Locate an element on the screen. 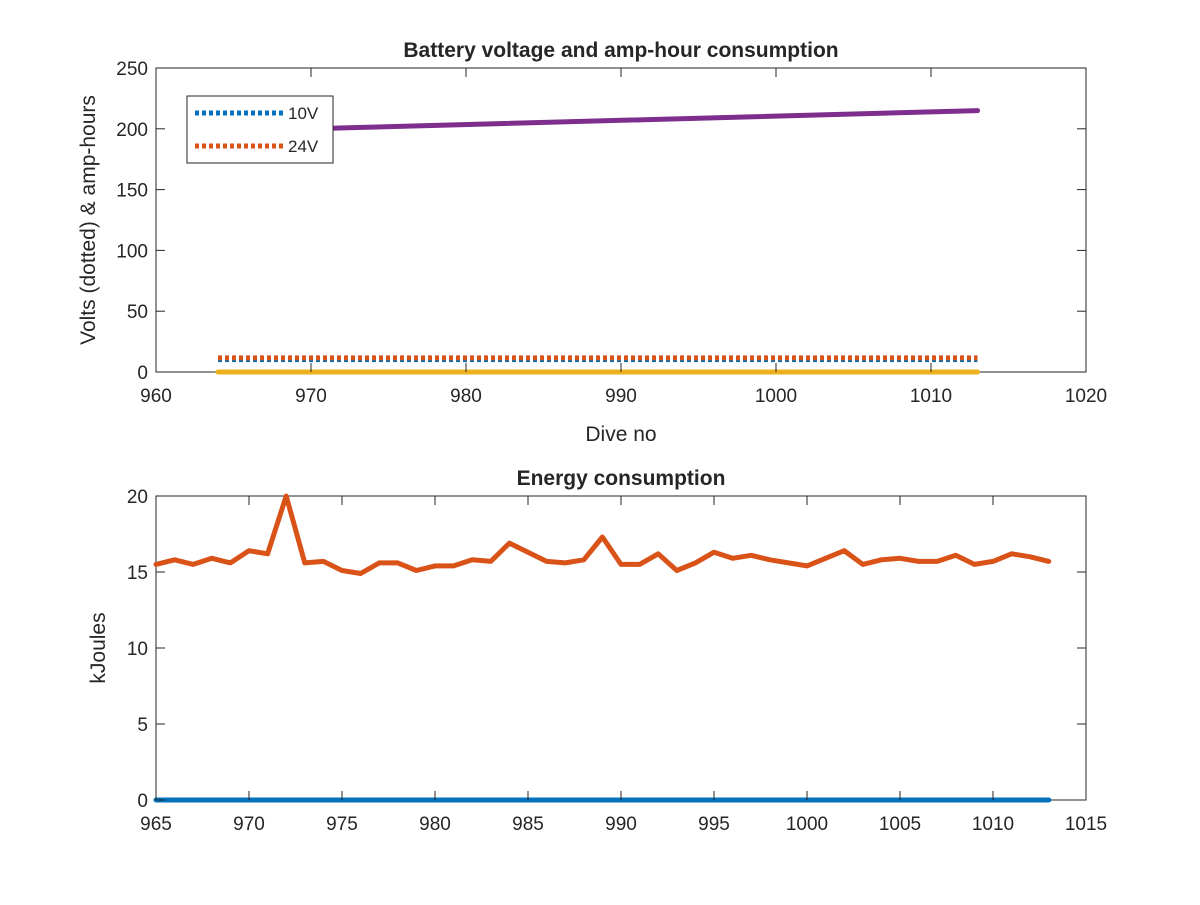  x-tick-label: 985 is located at coordinates (528, 824).